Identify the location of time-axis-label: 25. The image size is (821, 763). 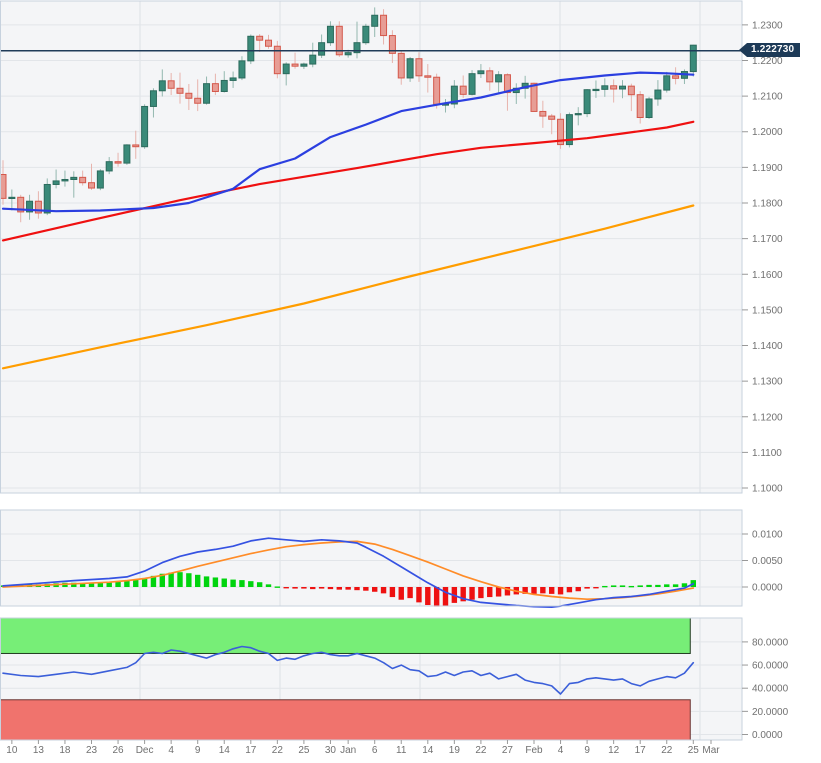
(304, 750).